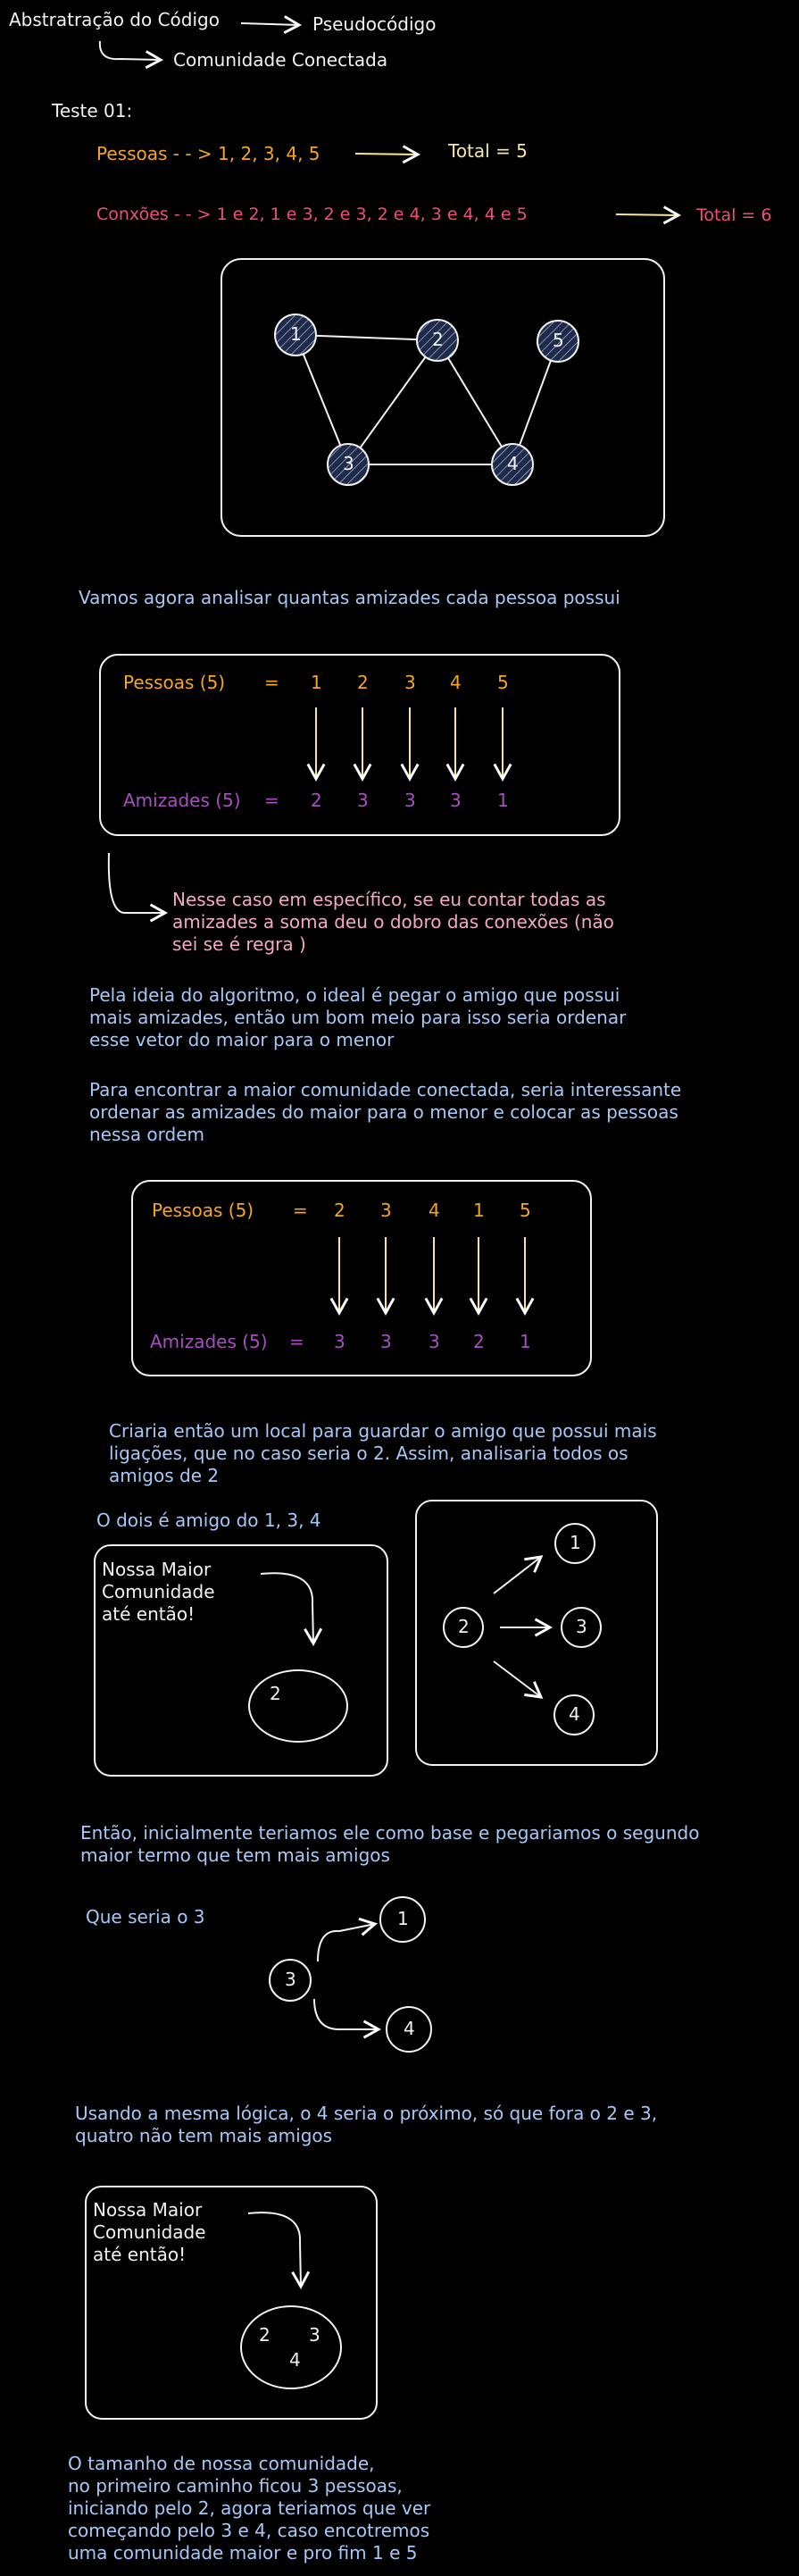  Describe the element at coordinates (249, 2531) in the screenshot. I see `final-line: começando pelo 3 e 4, caso encotremos` at that location.